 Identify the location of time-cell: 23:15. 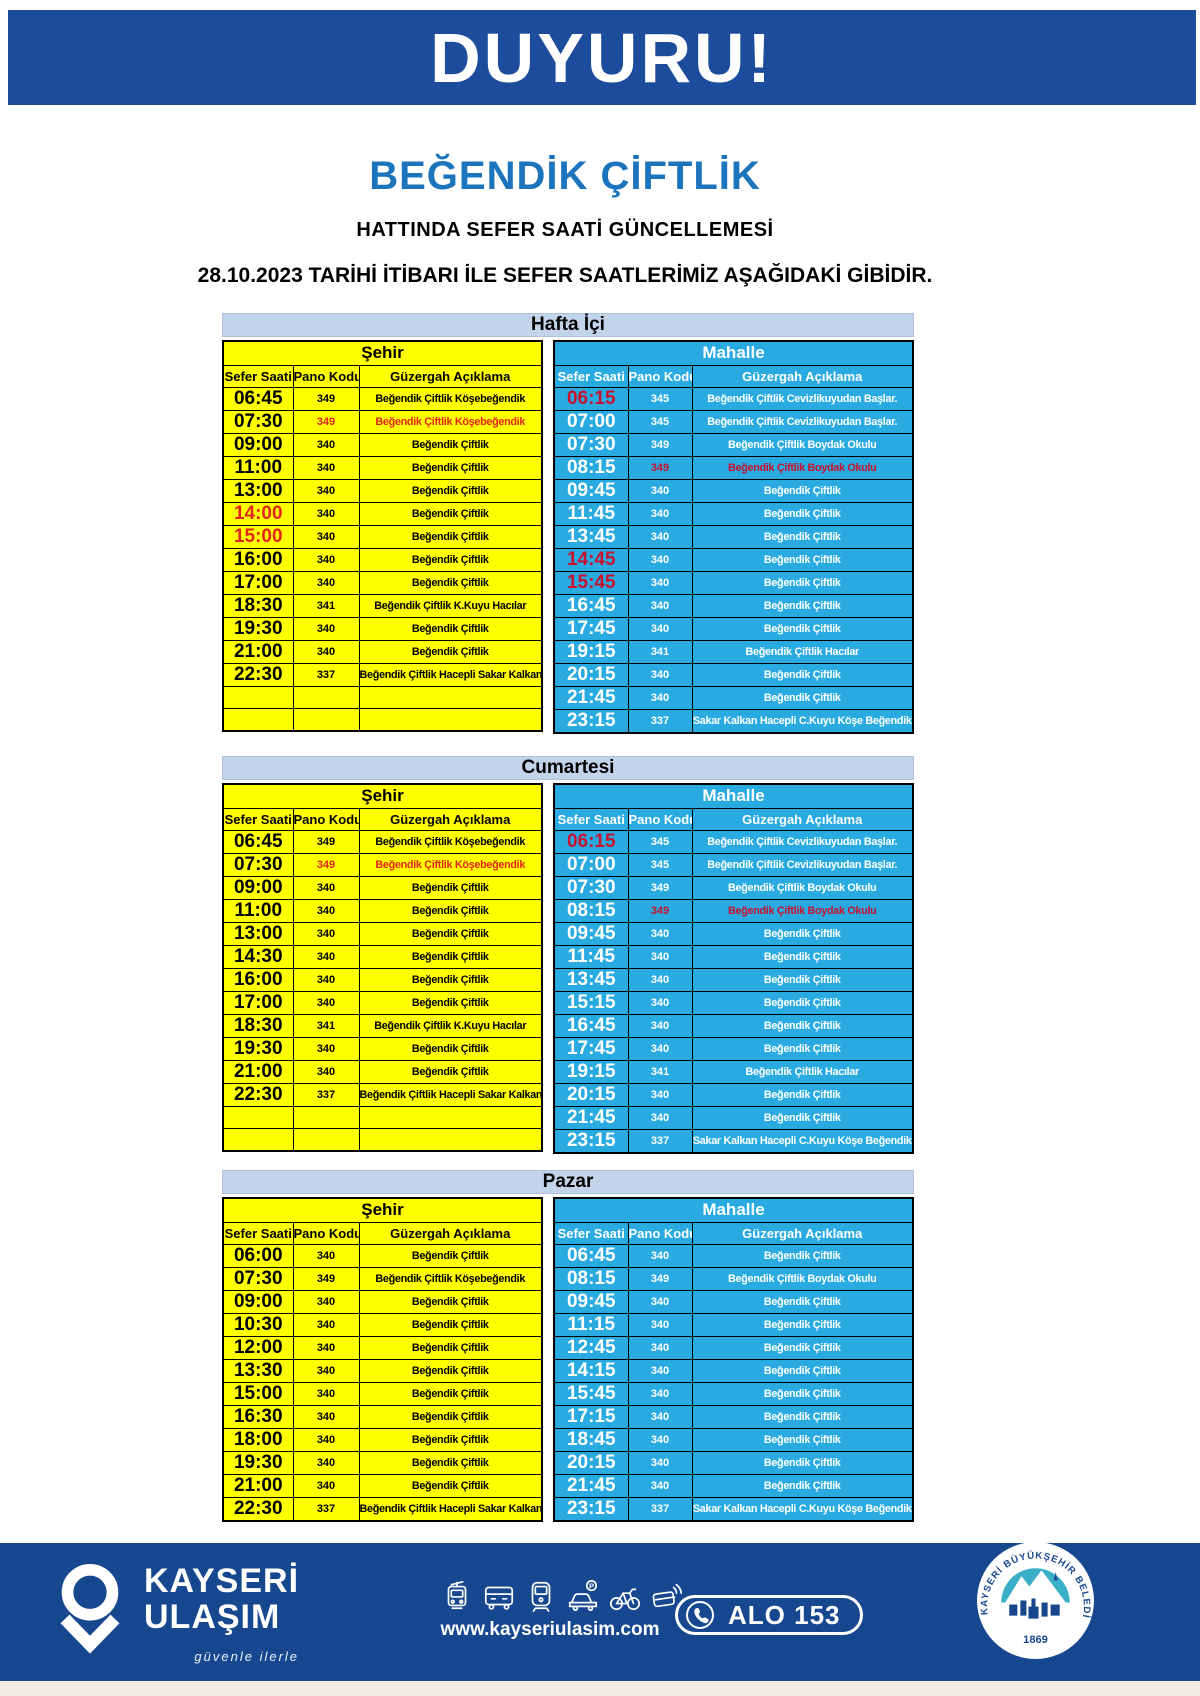
(591, 1140).